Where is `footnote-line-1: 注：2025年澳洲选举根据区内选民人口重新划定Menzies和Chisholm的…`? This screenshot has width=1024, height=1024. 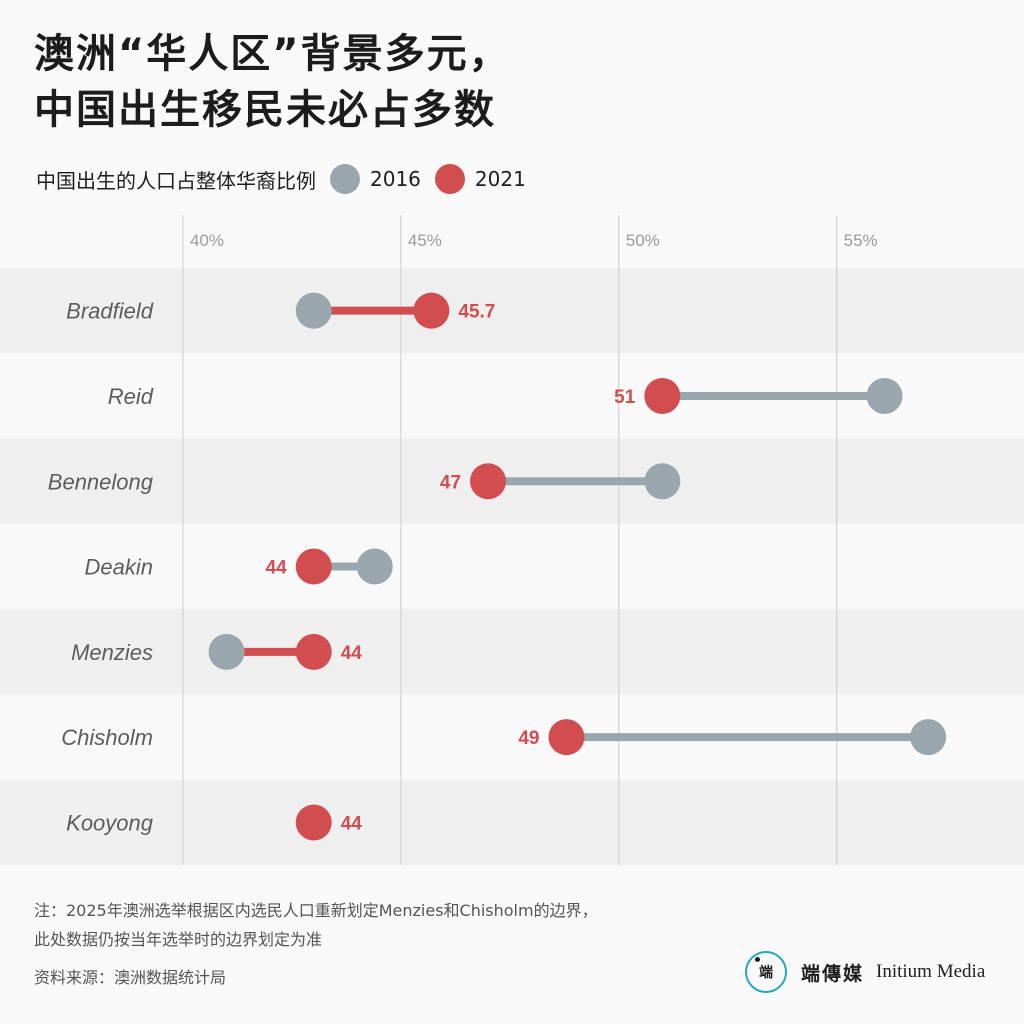
footnote-line-1: 注：2025年澳洲选举根据区内选民人口重新划定Menzies和Chisholm的… is located at coordinates (316, 910).